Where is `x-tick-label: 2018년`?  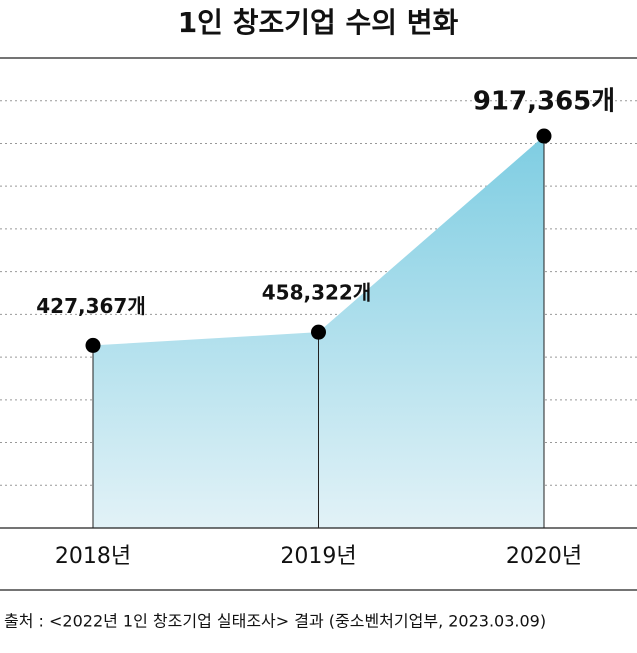
x-tick-label: 2018년 is located at coordinates (93, 556).